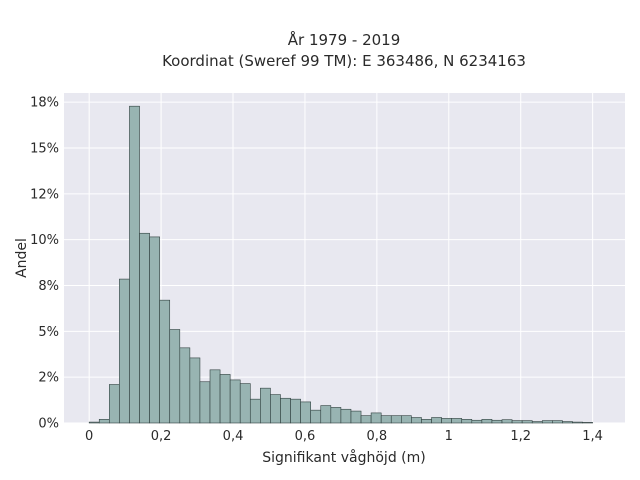  I want to click on y-tick-label: 18%, so click(44, 103).